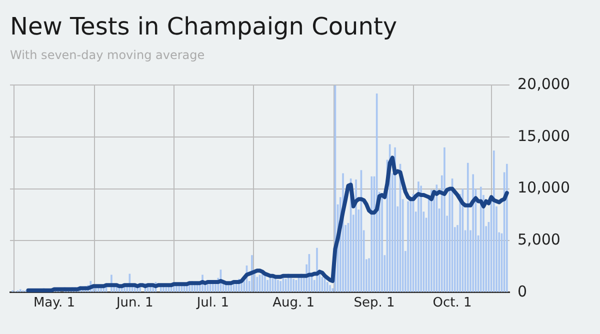 This screenshot has height=334, width=600. What do you see at coordinates (374, 303) in the screenshot?
I see `x-tick-label: Sep. 1` at bounding box center [374, 303].